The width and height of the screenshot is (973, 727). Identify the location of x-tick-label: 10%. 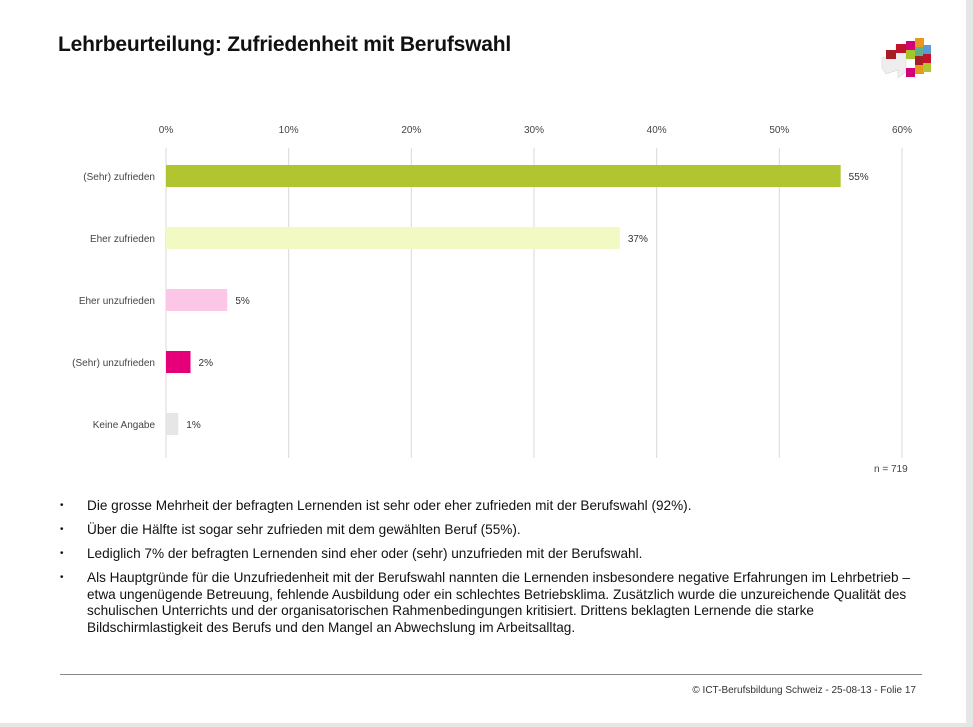
(289, 130).